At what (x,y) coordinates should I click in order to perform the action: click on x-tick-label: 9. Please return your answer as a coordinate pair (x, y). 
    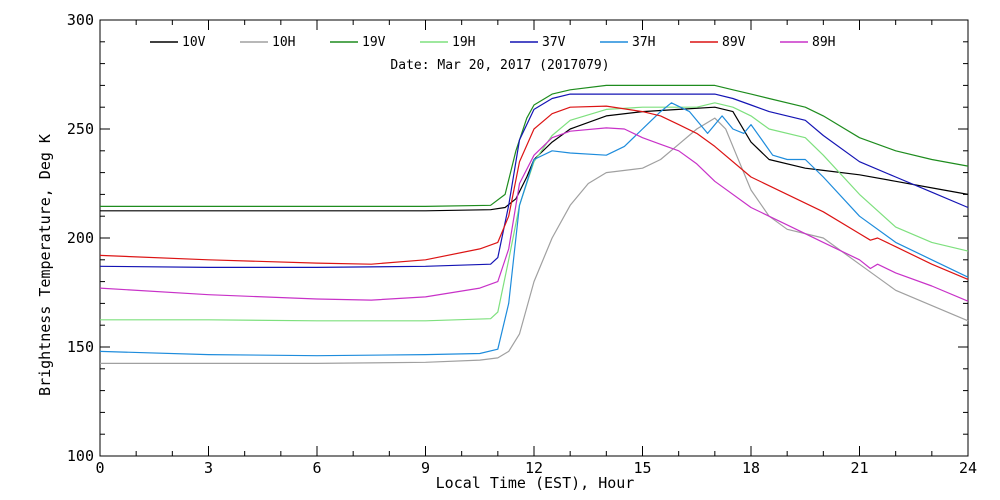
    Looking at the image, I should click on (425, 468).